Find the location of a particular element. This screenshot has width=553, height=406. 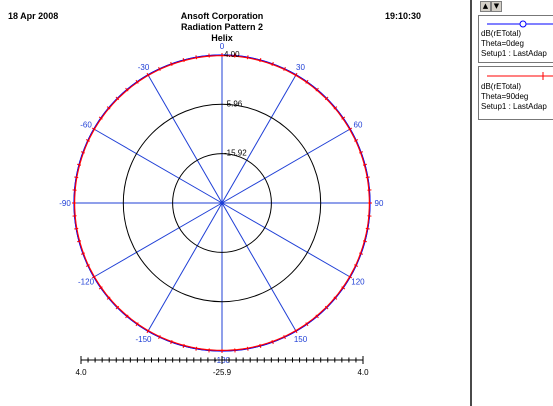

angle-tick-label: 120 is located at coordinates (358, 282).